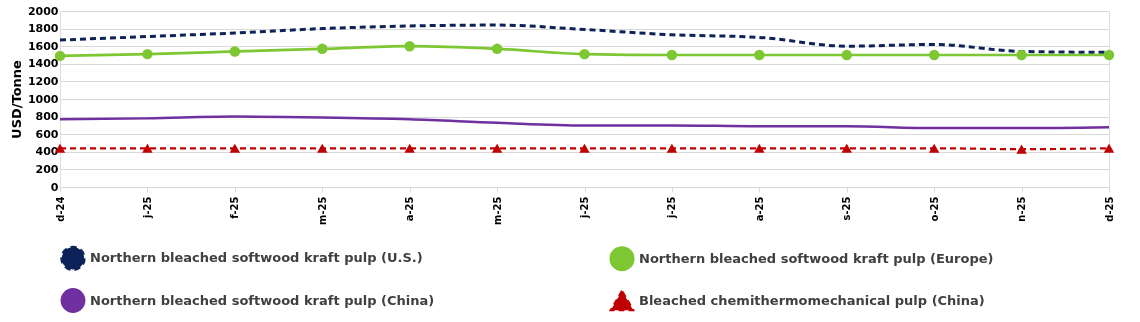  Describe the element at coordinates (43, 11) in the screenshot. I see `y-tick-label: 2000` at that location.